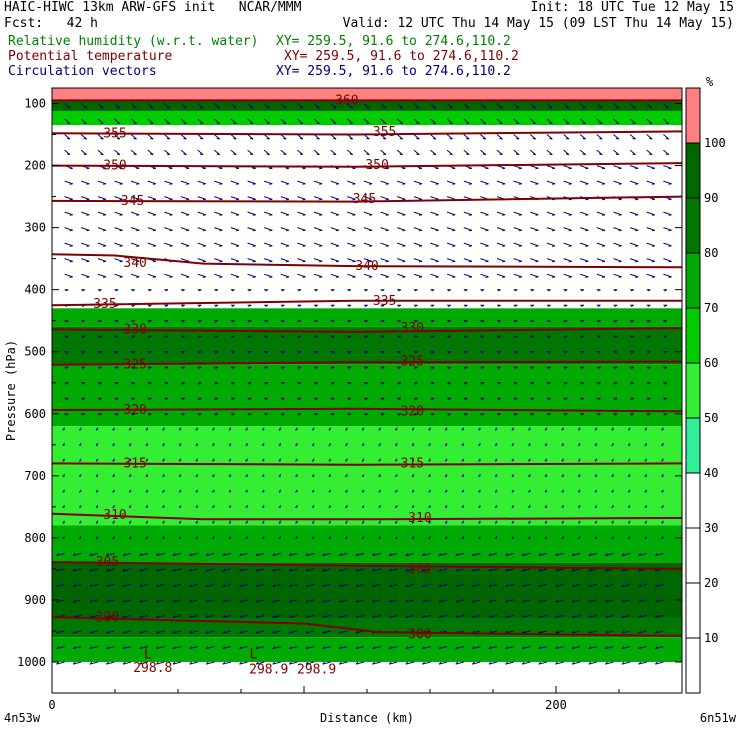 This screenshot has height=740, width=740. I want to click on colorbar-label-40: 40, so click(711, 473).